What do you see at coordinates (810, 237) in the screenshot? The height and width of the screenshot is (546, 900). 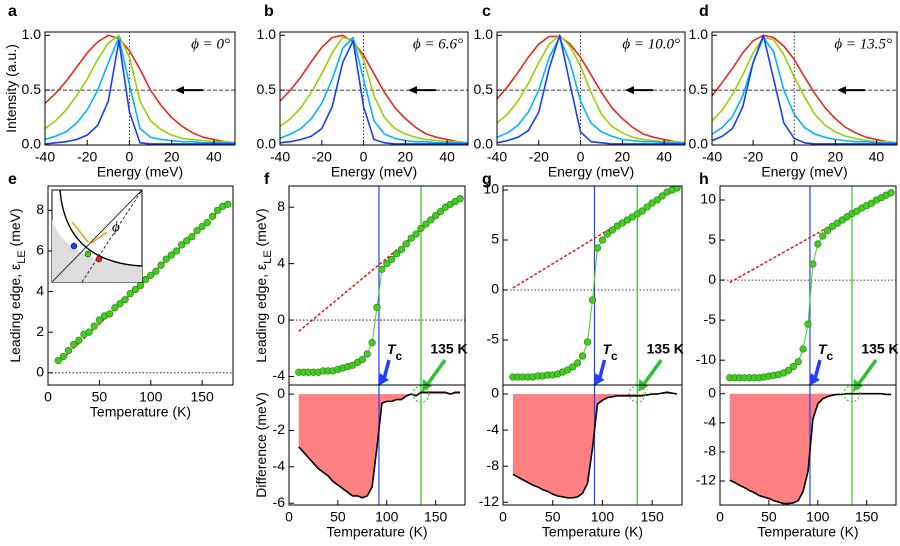 I see `linear-fit` at bounding box center [810, 237].